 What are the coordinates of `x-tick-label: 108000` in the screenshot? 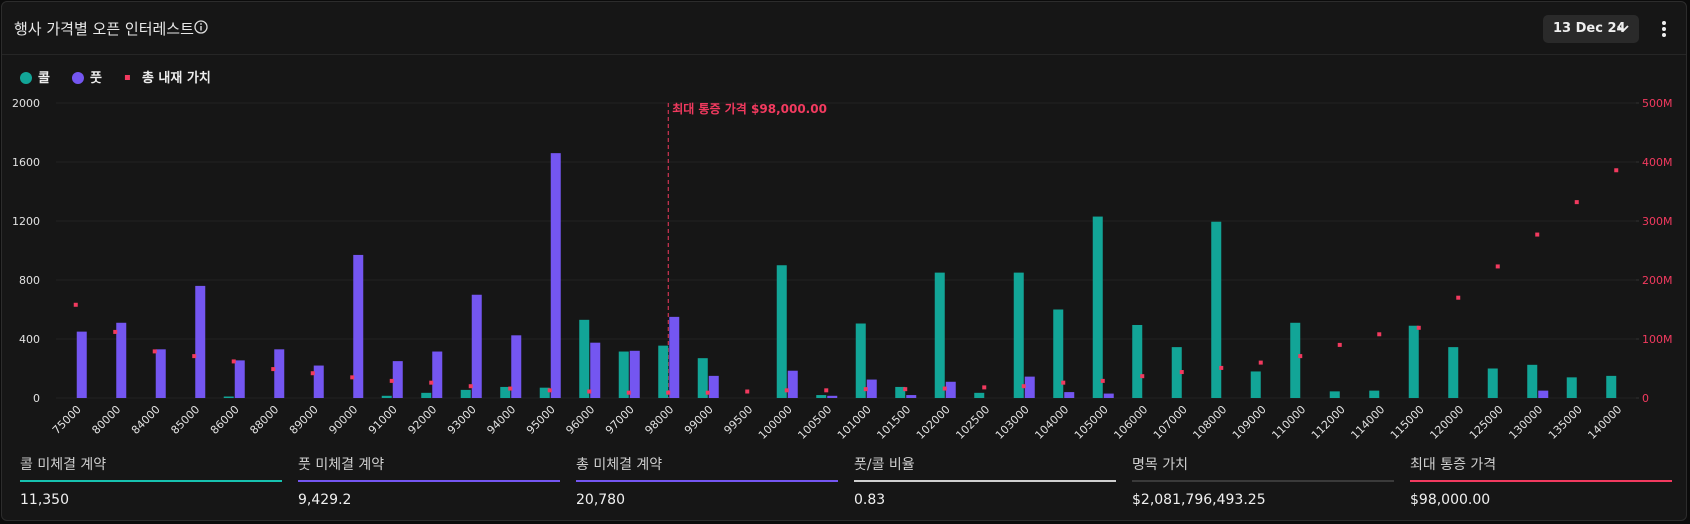 It's located at (1209, 422).